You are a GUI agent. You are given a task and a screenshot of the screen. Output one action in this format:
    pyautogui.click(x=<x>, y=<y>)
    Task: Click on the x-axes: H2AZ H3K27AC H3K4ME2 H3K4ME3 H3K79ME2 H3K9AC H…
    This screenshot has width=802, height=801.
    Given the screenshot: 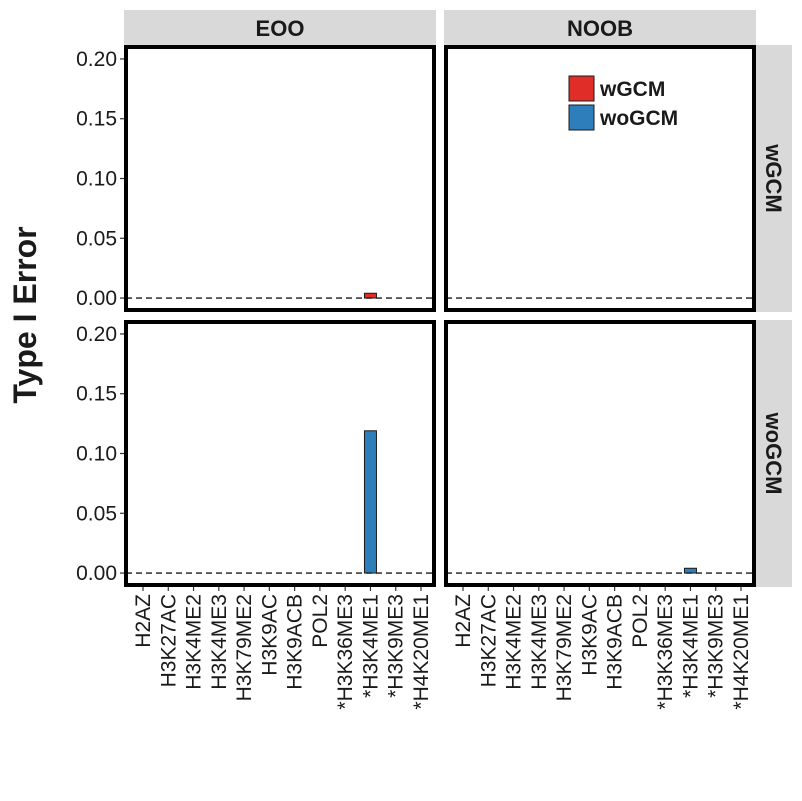 What is the action you would take?
    pyautogui.click(x=442, y=648)
    